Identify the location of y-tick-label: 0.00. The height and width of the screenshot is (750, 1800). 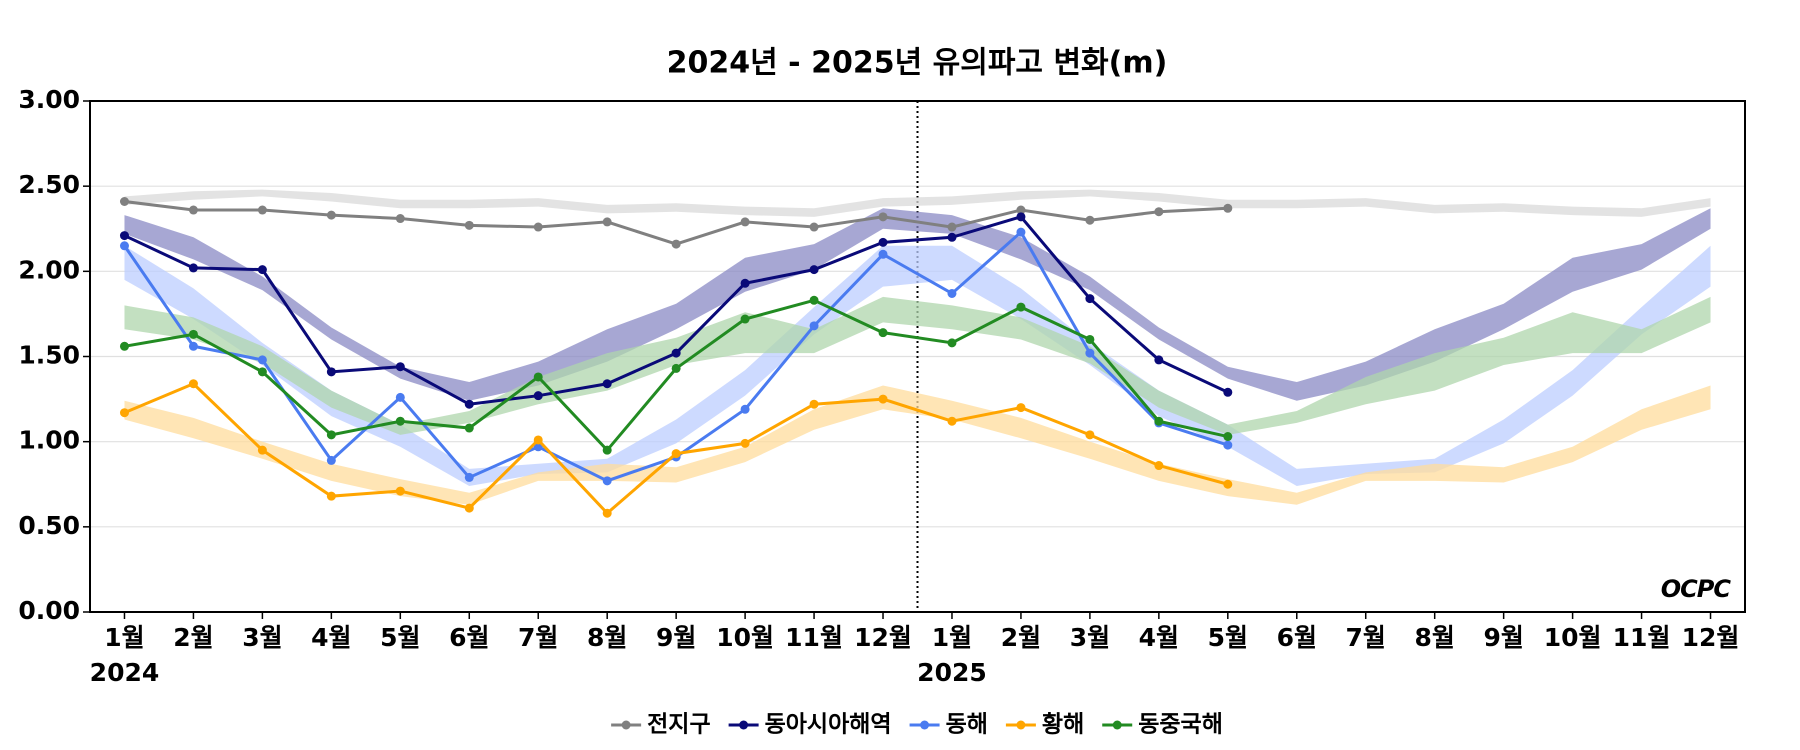
(49, 610).